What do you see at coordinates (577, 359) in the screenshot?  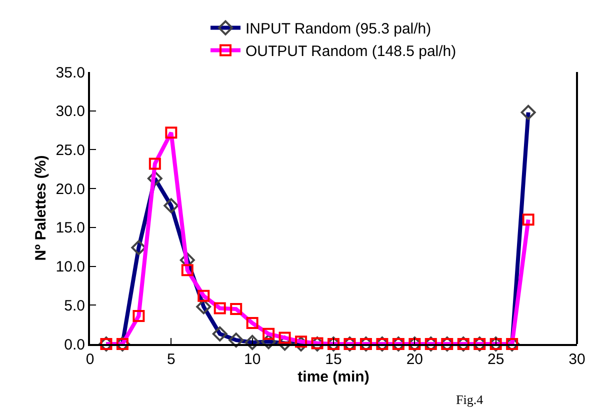 I see `x-tick-label: 30` at bounding box center [577, 359].